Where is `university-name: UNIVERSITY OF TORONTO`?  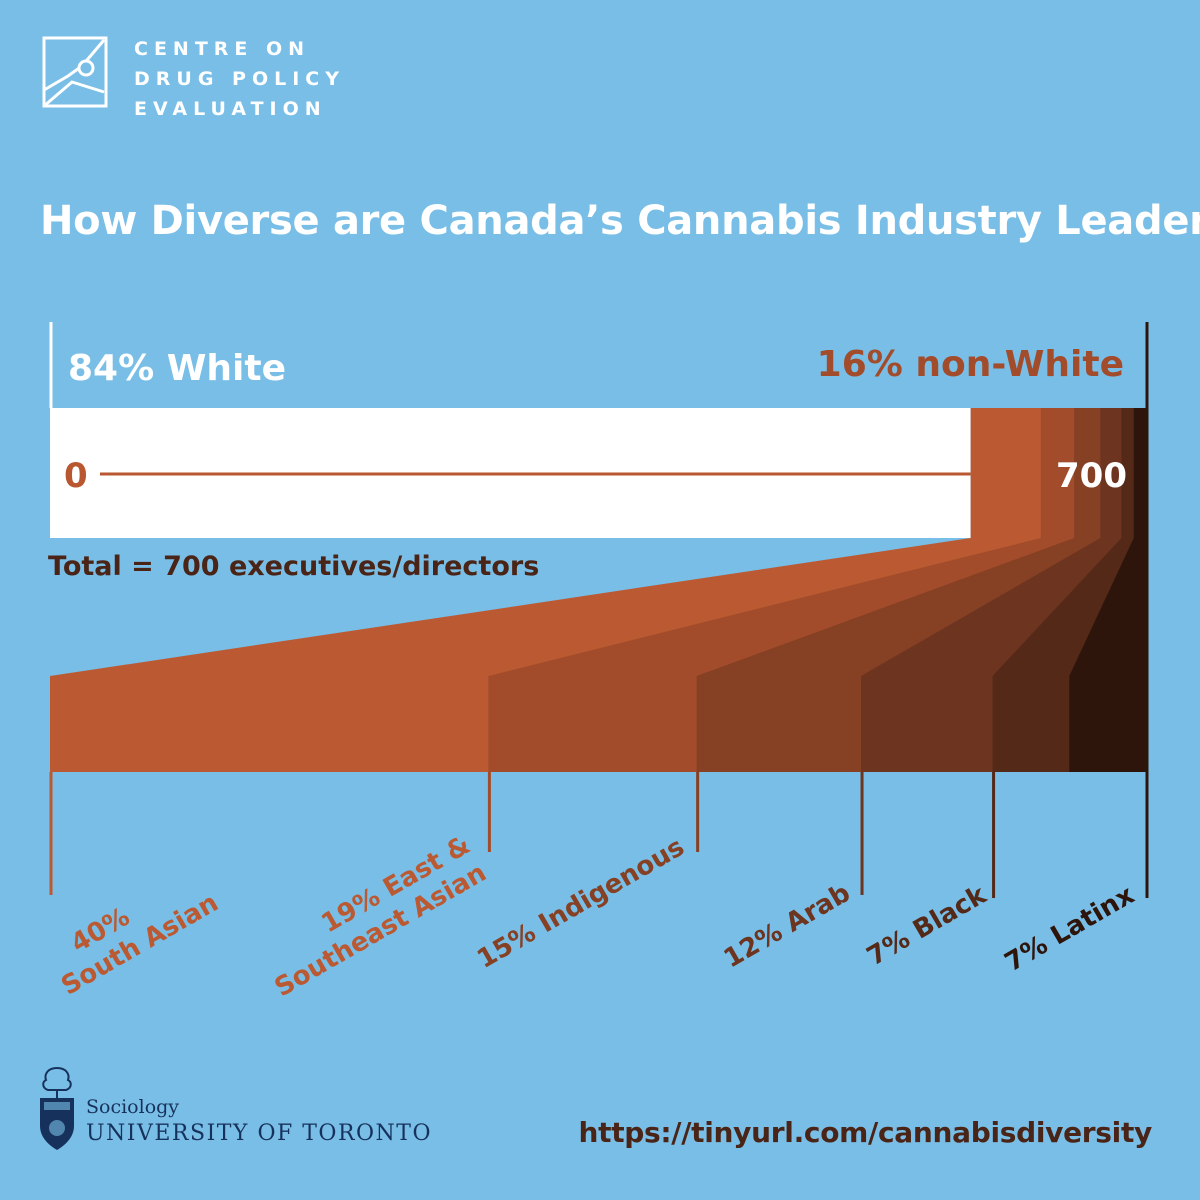 university-name: UNIVERSITY OF TORONTO is located at coordinates (259, 1133).